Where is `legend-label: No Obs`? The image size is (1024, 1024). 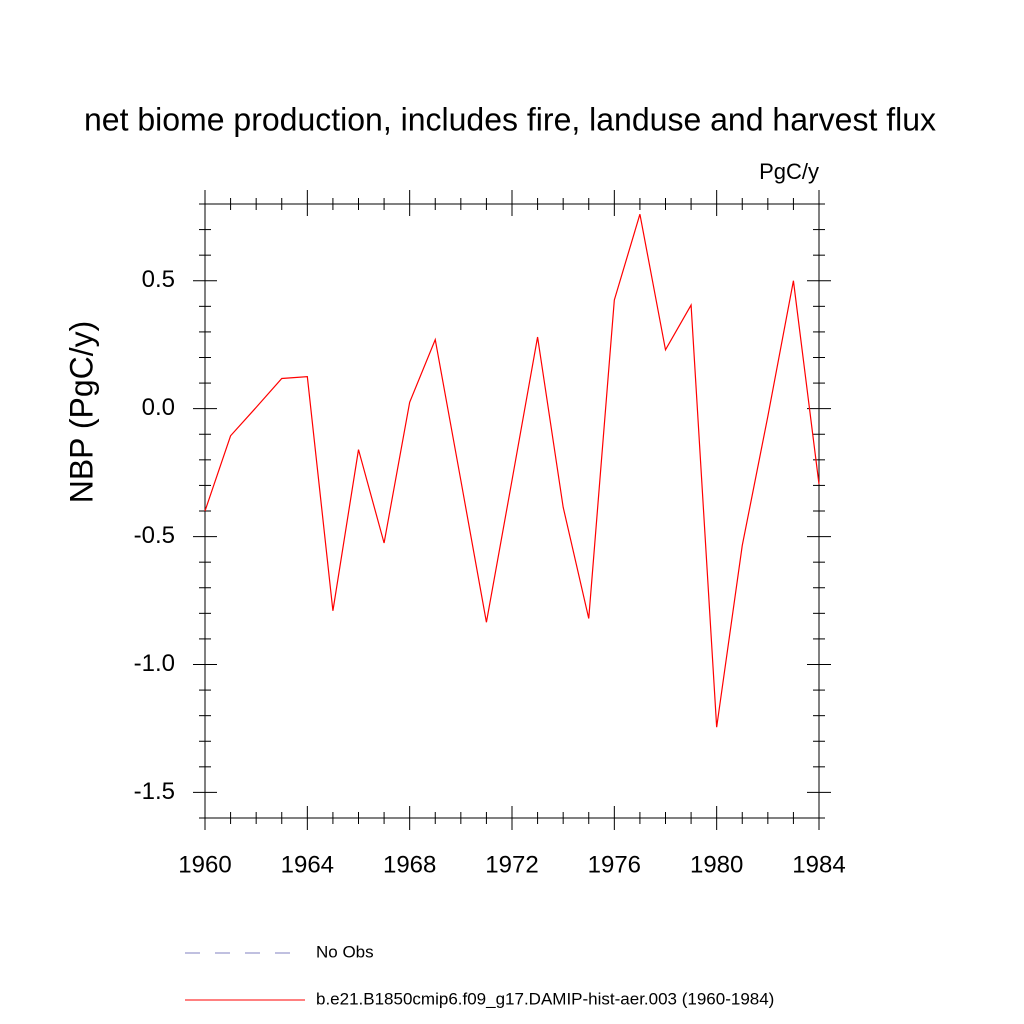
legend-label: No Obs is located at coordinates (345, 951).